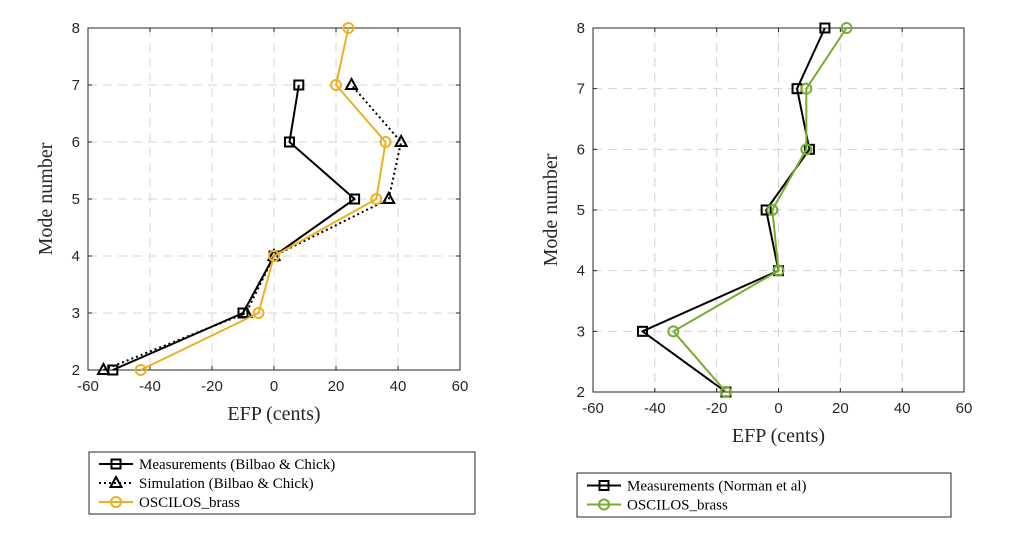 The height and width of the screenshot is (541, 1009). I want to click on legend-item: Simulation (Bilbao & Chick), so click(206, 483).